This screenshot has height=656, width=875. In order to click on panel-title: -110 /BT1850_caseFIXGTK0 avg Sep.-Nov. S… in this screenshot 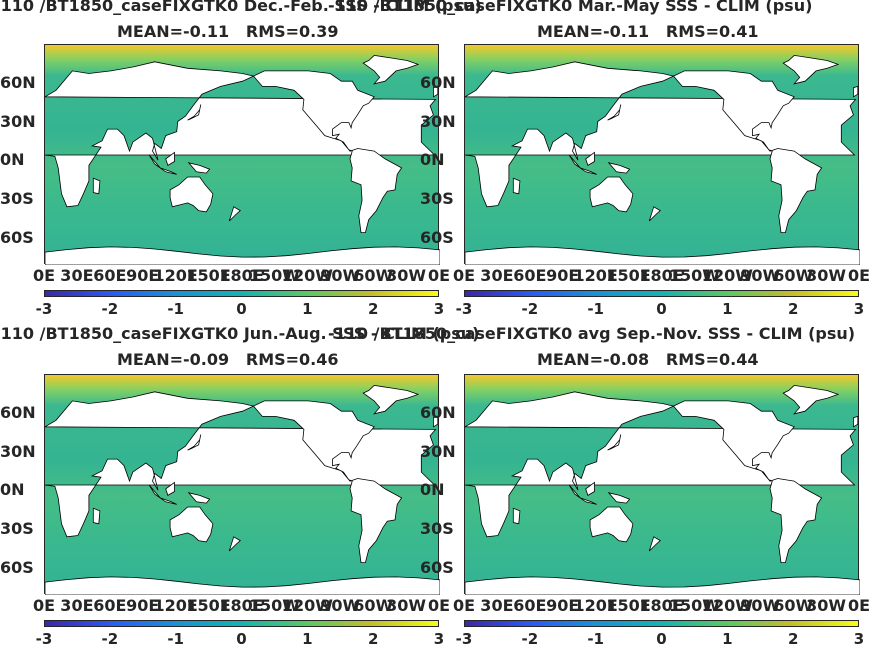, I will do `click(592, 333)`.